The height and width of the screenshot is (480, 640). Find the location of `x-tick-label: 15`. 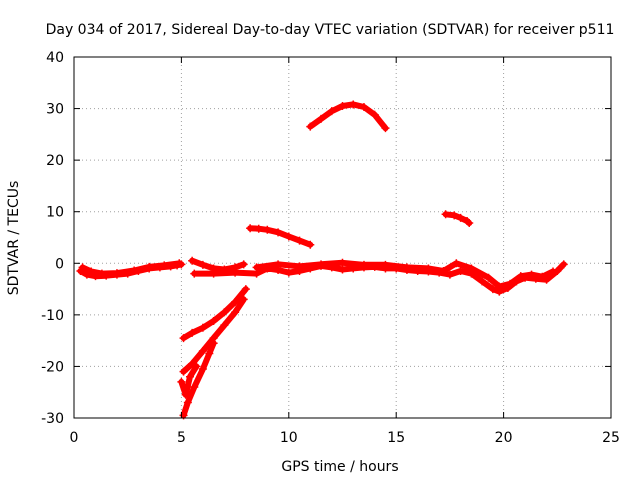

x-tick-label: 15 is located at coordinates (396, 438).